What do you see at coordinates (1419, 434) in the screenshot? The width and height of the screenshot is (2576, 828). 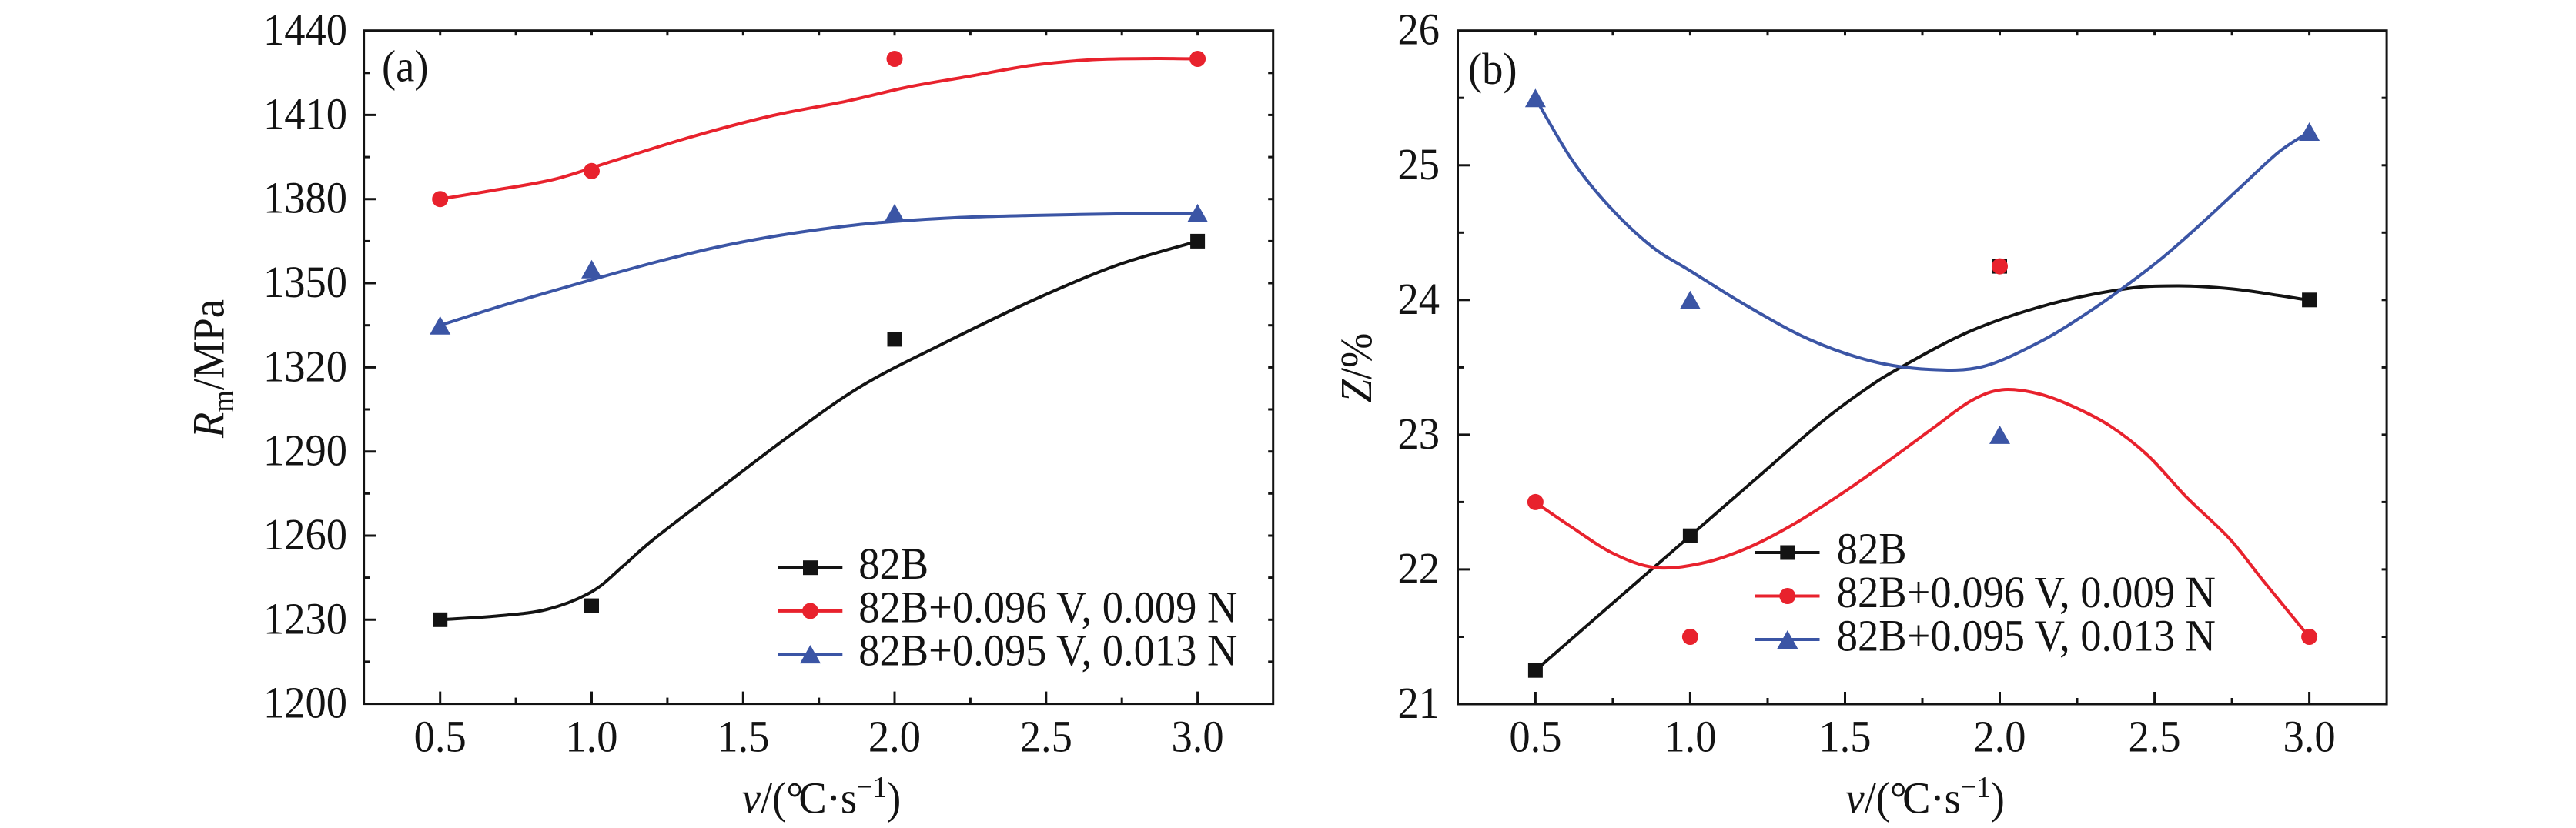 I see `svg-text: 23` at bounding box center [1419, 434].